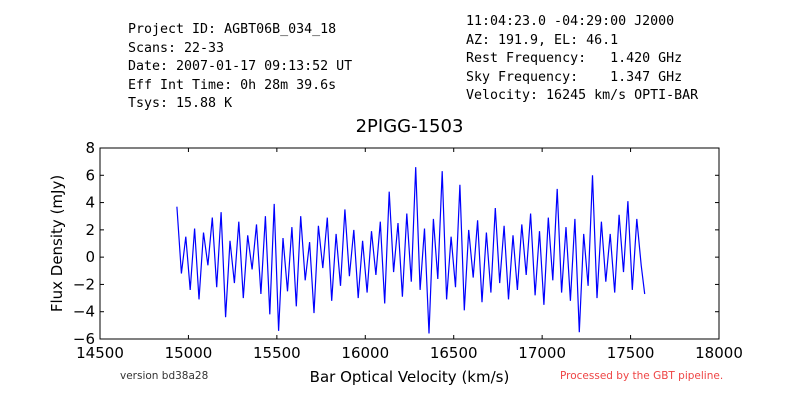 The width and height of the screenshot is (800, 400). I want to click on x-tick-label: 17500, so click(631, 353).